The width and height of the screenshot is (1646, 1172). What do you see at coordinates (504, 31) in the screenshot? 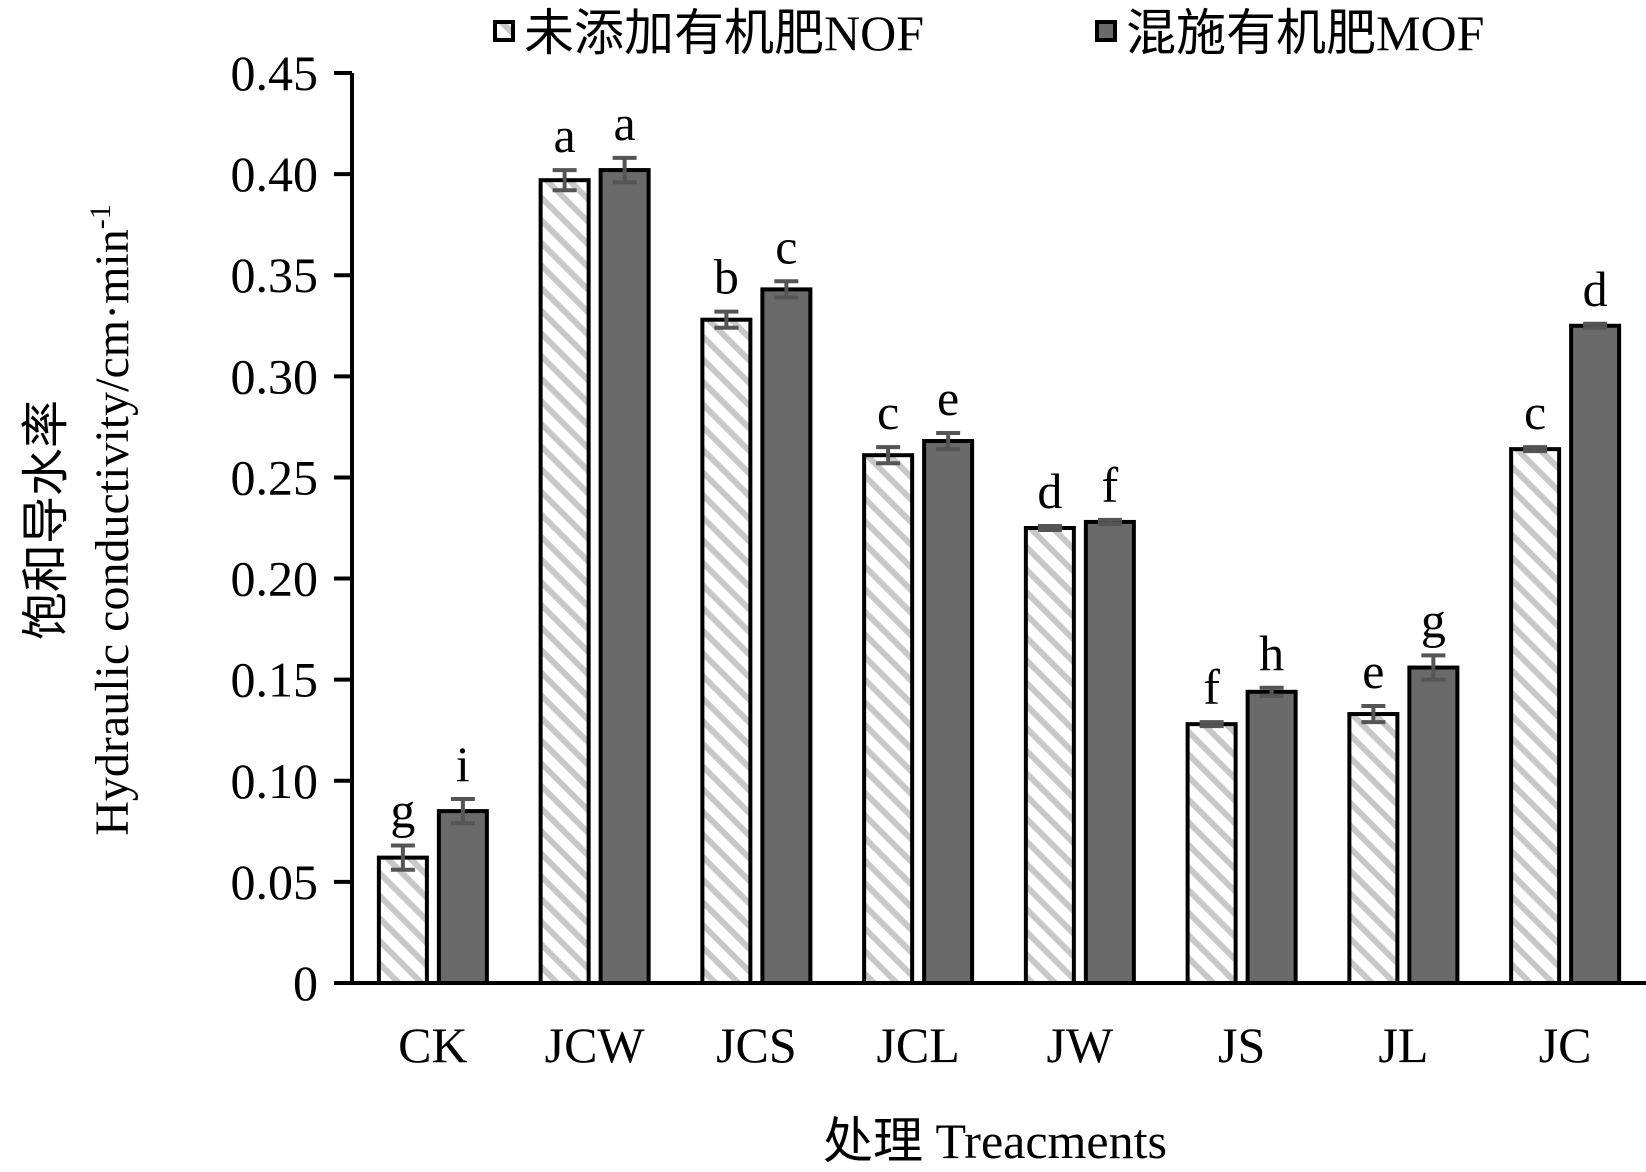
I see `legend-swatch-nof` at bounding box center [504, 31].